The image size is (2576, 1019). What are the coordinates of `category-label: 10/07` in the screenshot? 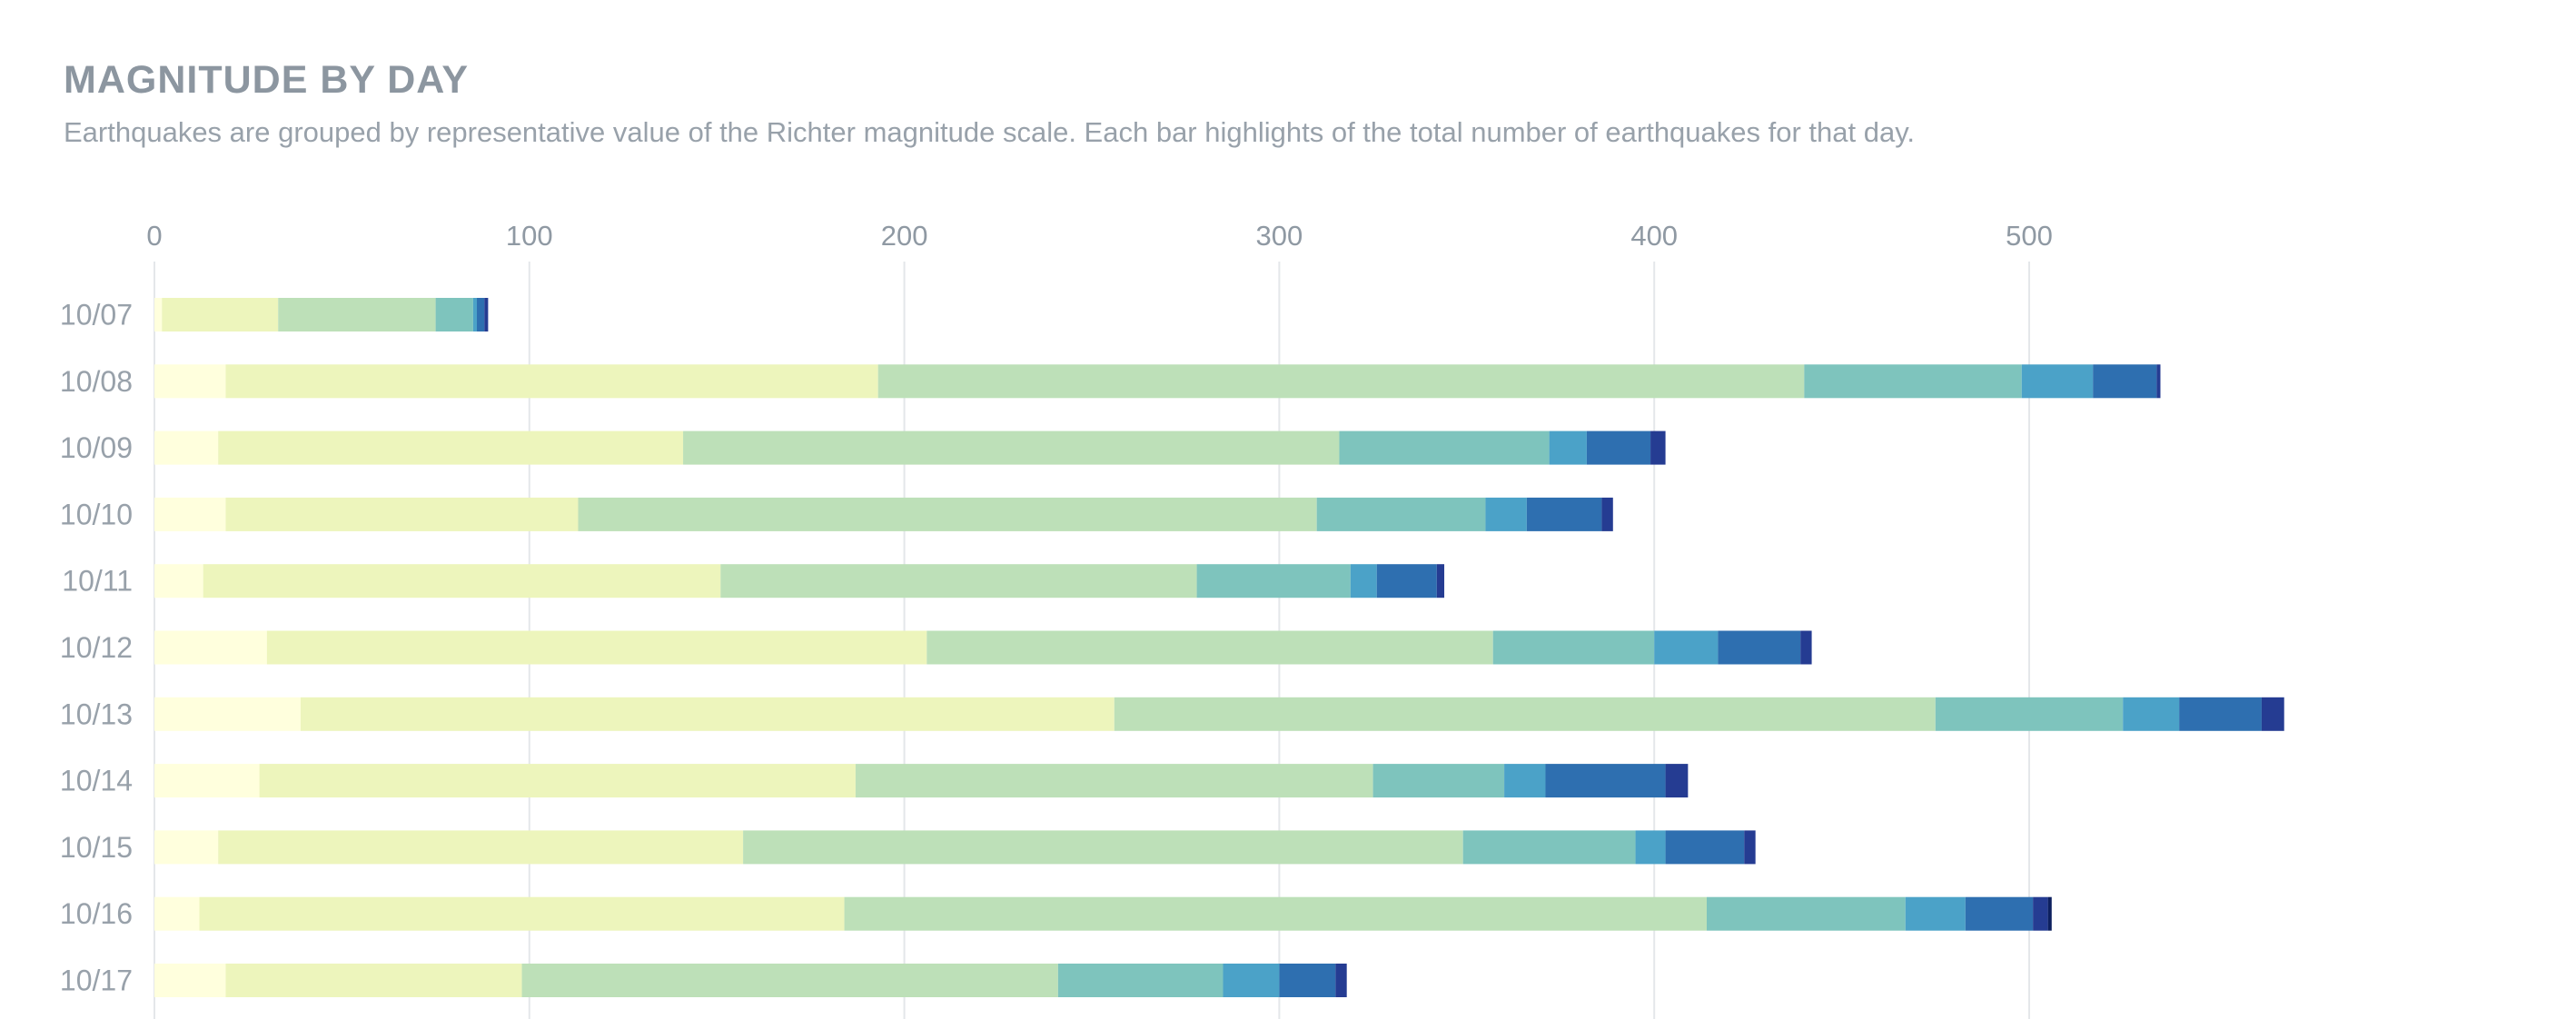 It's located at (96, 315).